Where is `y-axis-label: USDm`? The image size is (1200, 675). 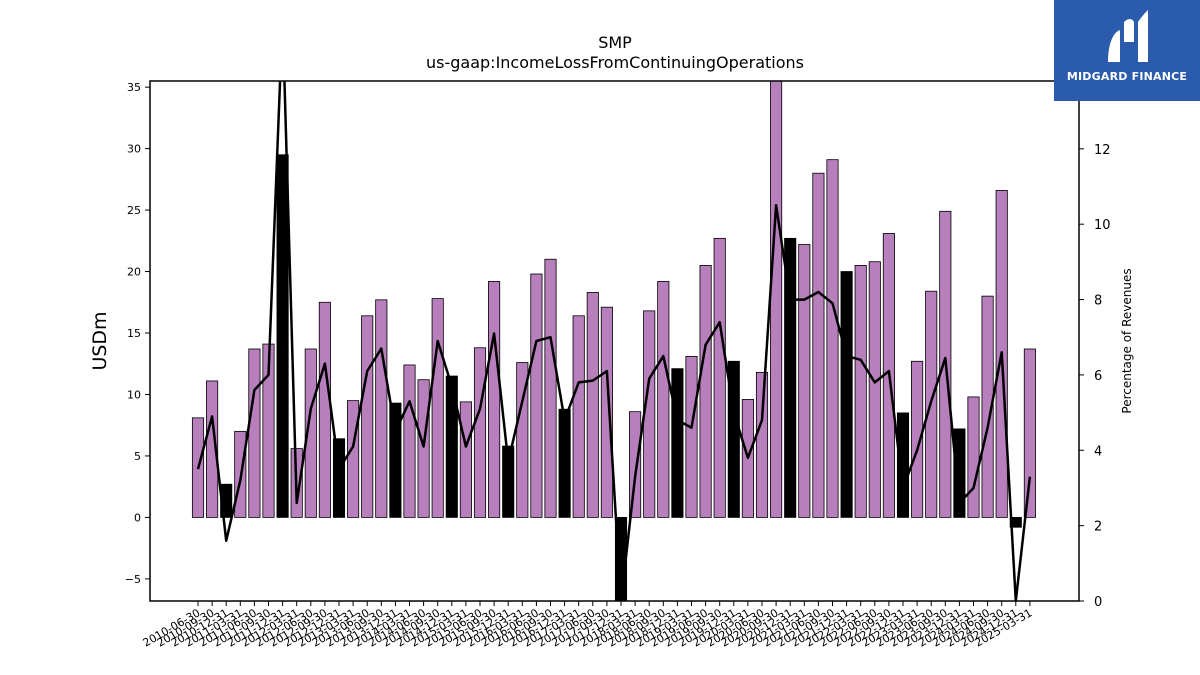
y-axis-label: USDm is located at coordinates (100, 340).